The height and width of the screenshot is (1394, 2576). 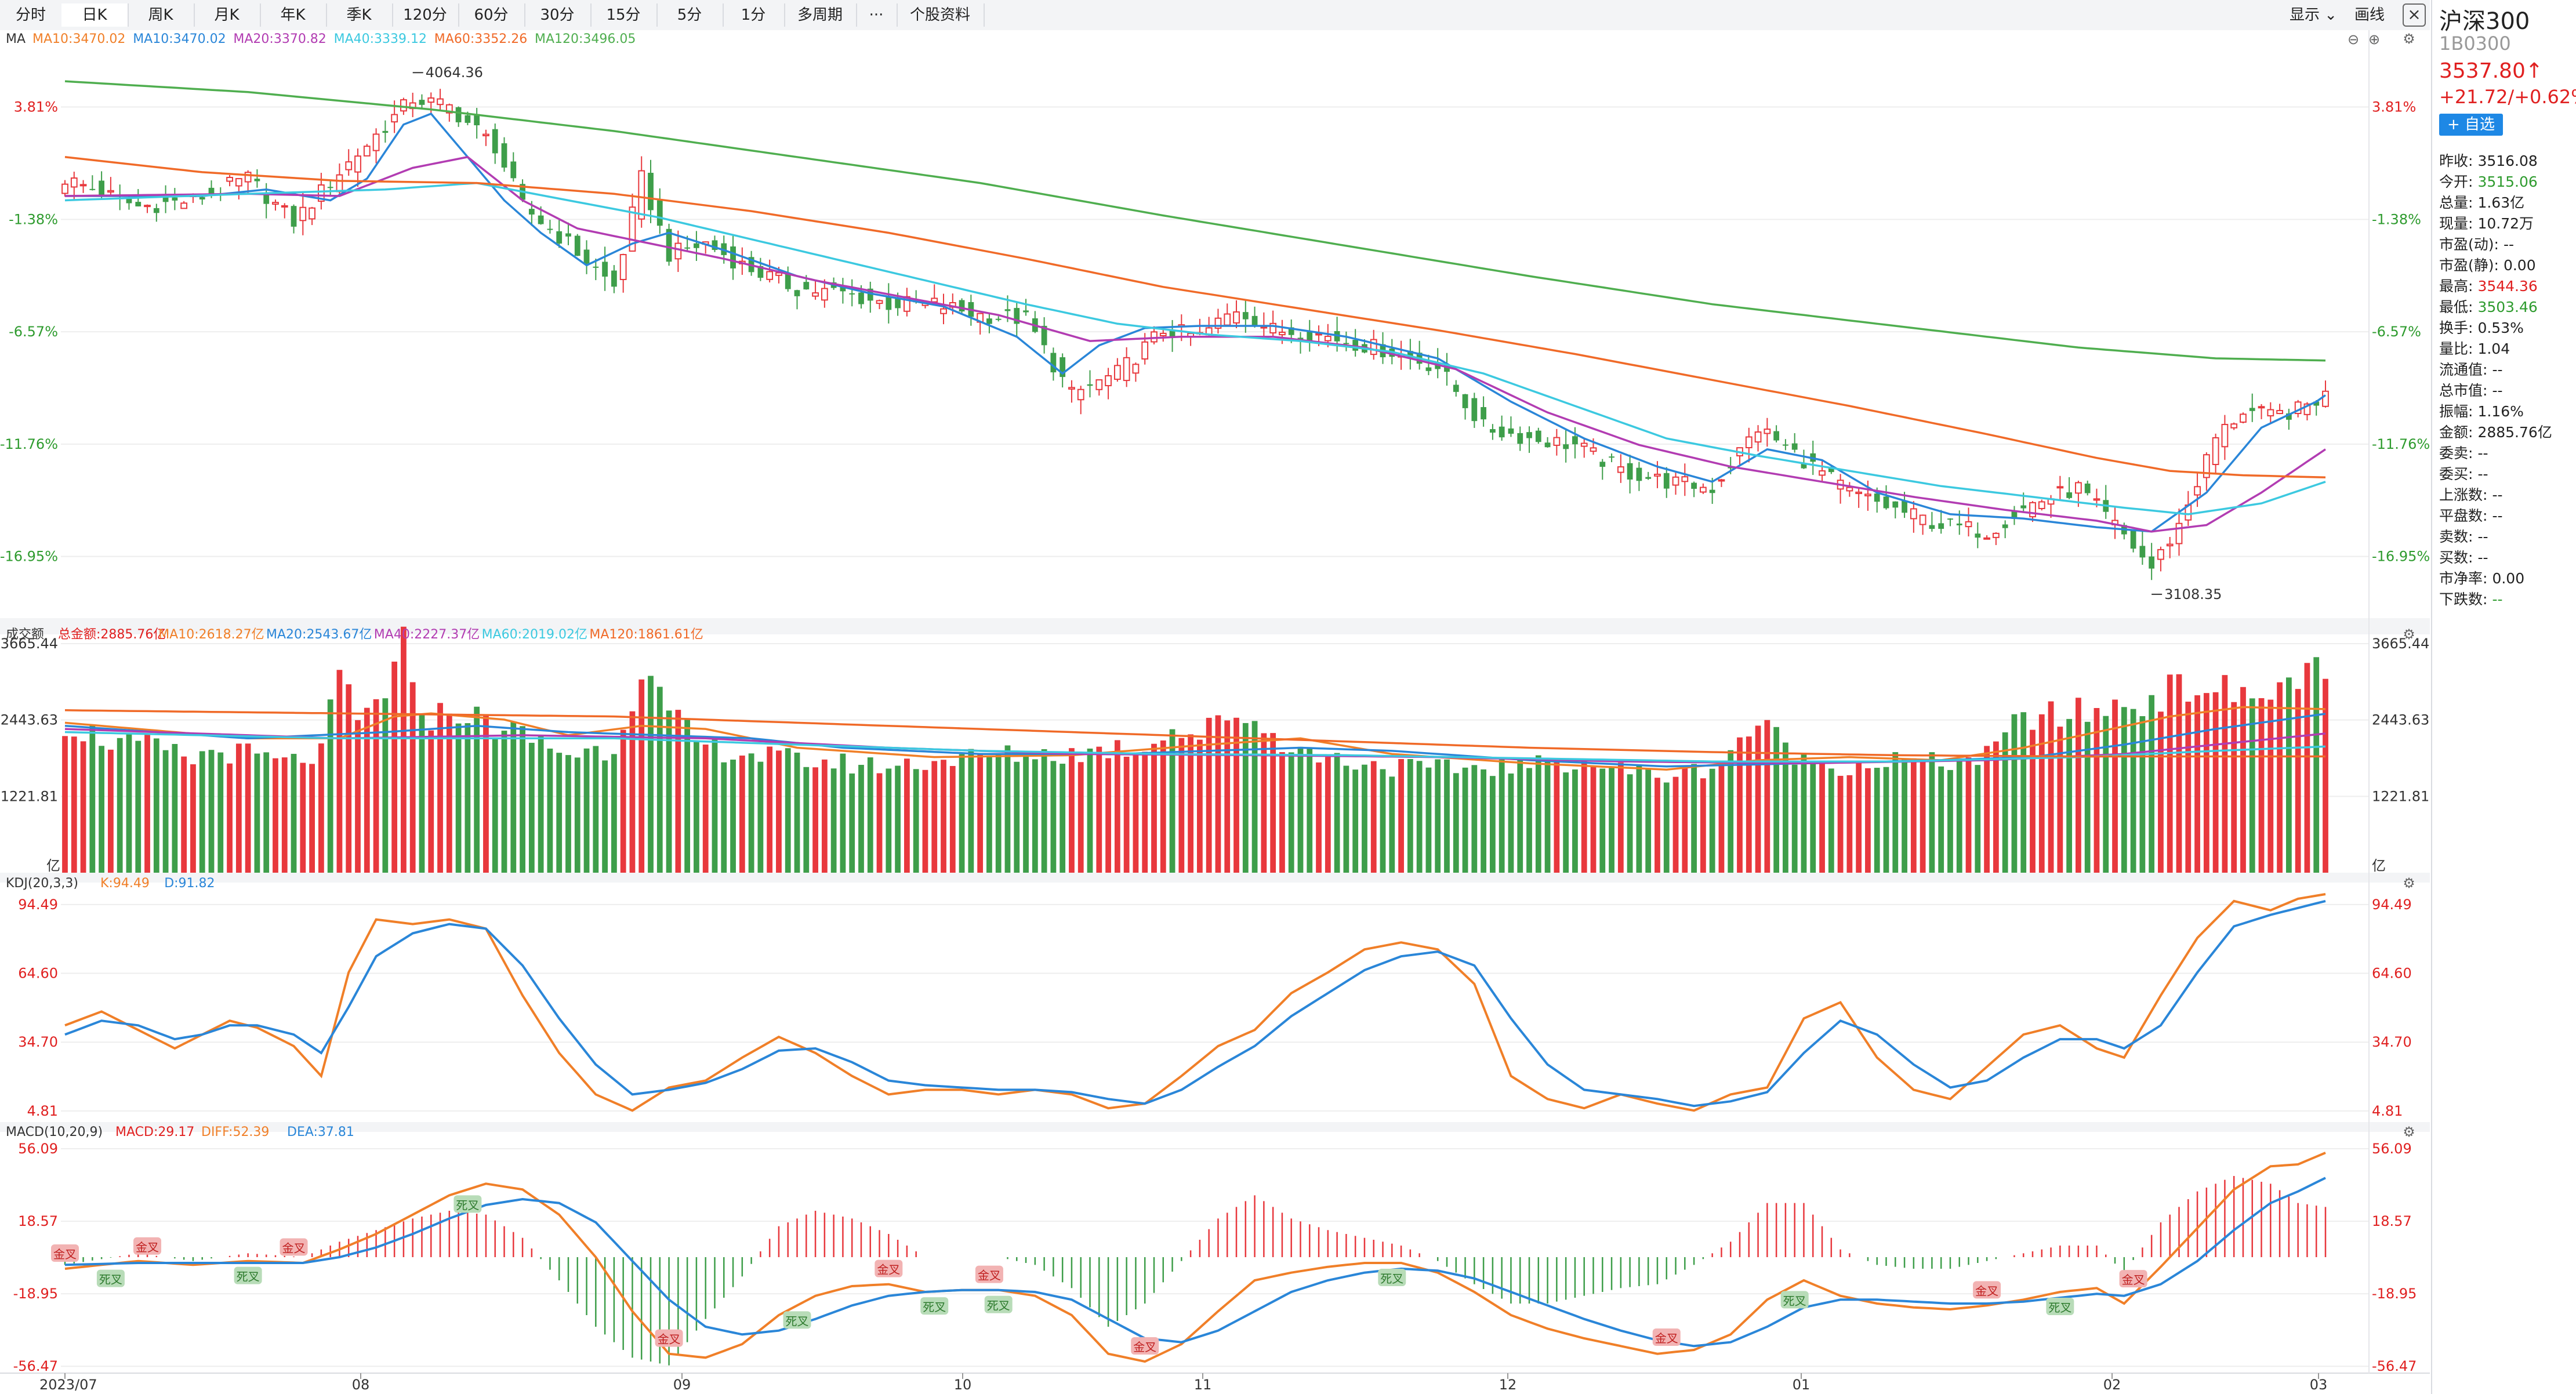 What do you see at coordinates (2369, 15) in the screenshot?
I see `draw-line-button: 画线` at bounding box center [2369, 15].